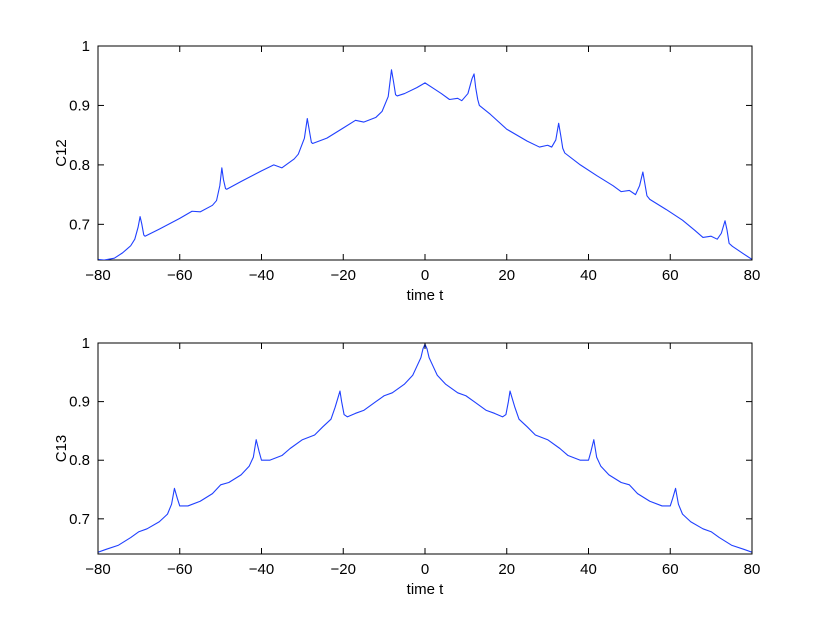 The width and height of the screenshot is (830, 625). I want to click on y-axis-label: C12, so click(61, 153).